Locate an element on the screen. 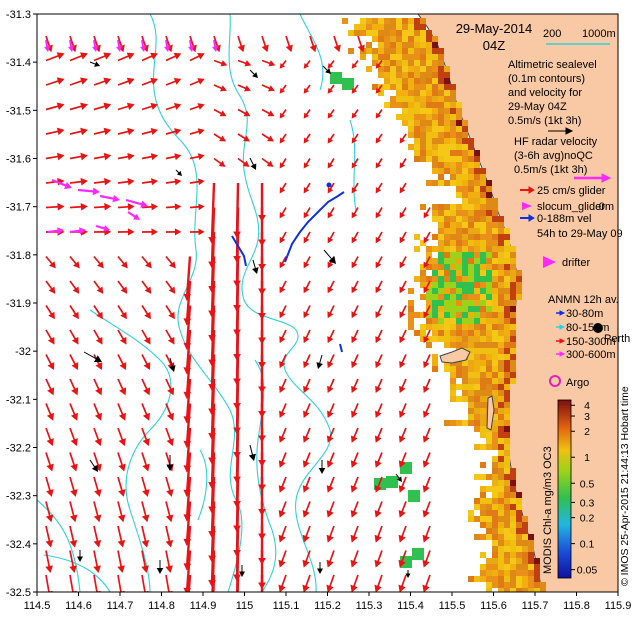 The width and height of the screenshot is (640, 635). alt-legend-line: Altimetric sealevel is located at coordinates (552, 65).